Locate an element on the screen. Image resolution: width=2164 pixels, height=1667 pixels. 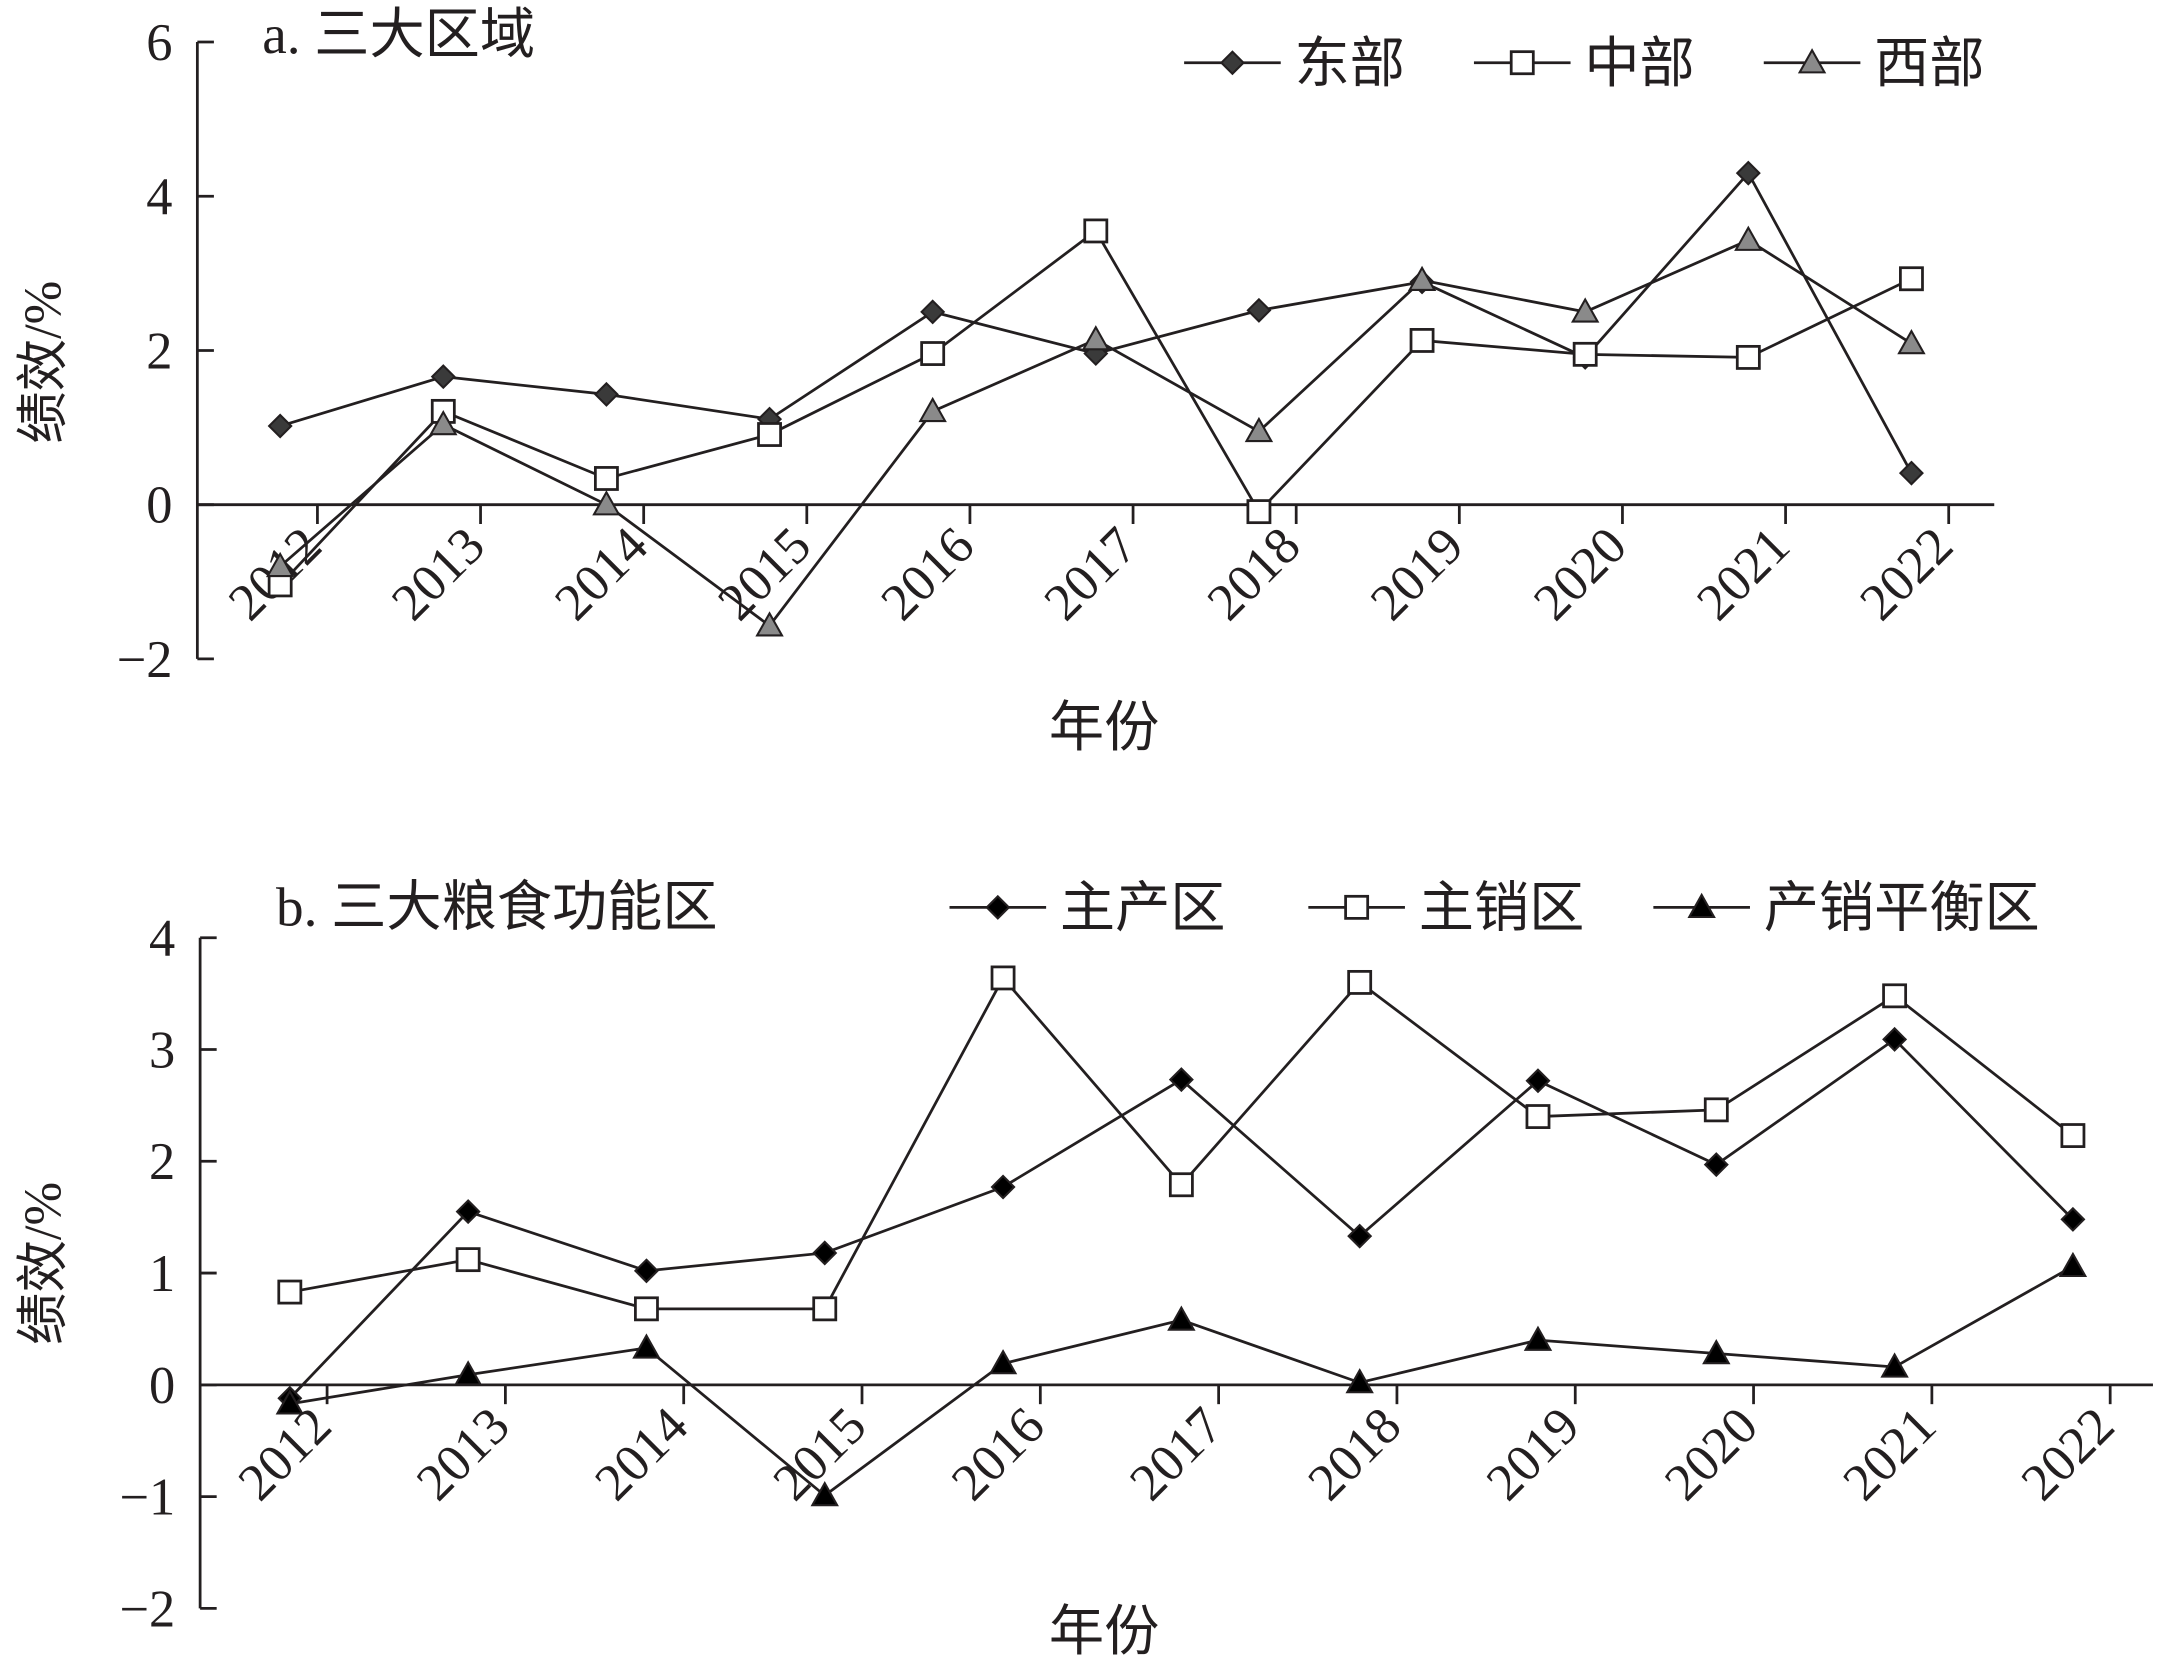
y-tick-label: 6 is located at coordinates (159, 43).